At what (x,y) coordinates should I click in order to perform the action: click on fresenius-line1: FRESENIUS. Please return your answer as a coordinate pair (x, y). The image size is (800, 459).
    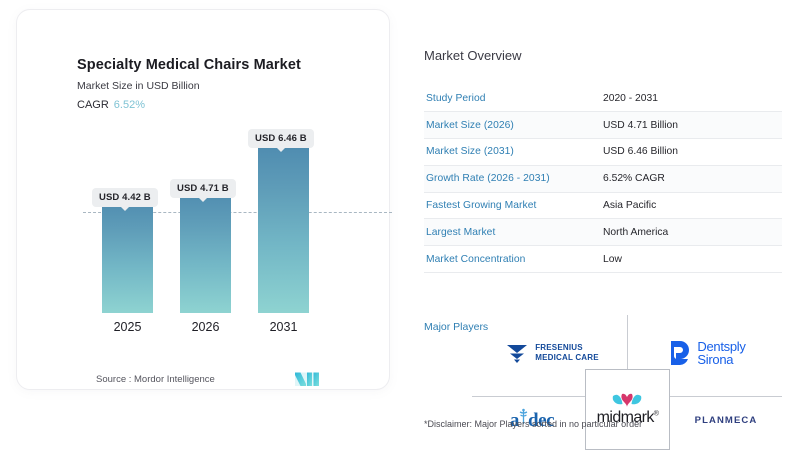
    Looking at the image, I should click on (559, 348).